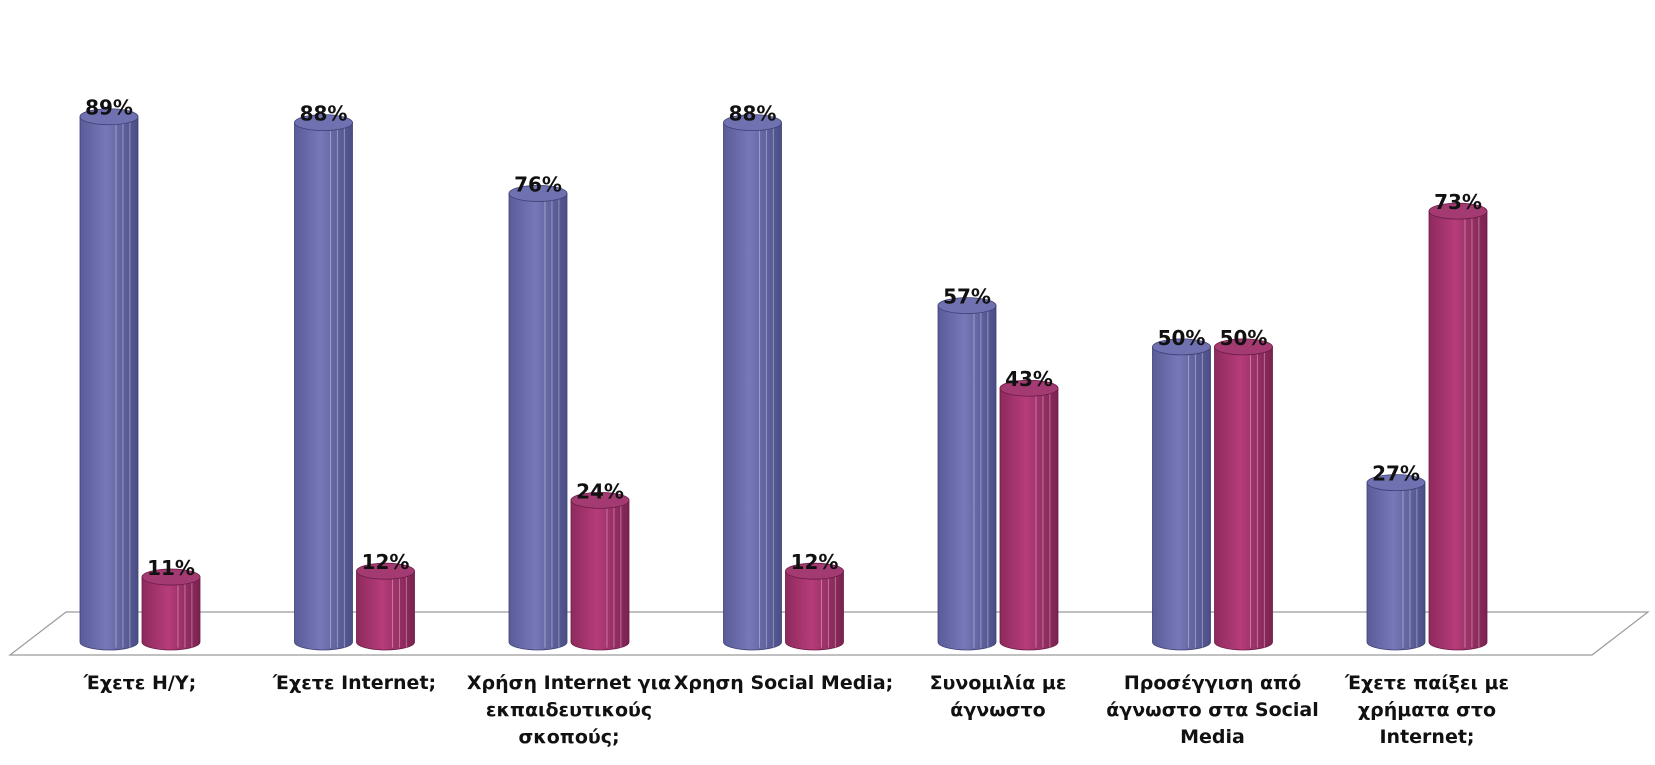  Describe the element at coordinates (1212, 710) in the screenshot. I see `category-label: Προσέγγιση από άγνωστο στα Social Media` at that location.